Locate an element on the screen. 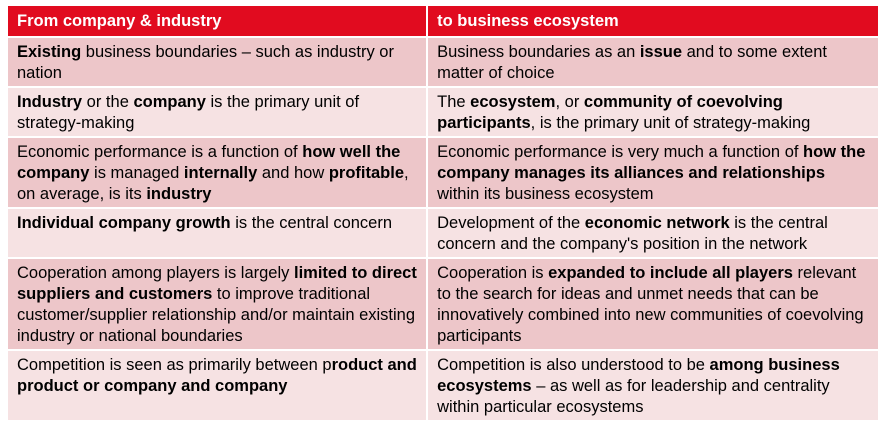  text-run: within its business ecosystem is located at coordinates (545, 194).